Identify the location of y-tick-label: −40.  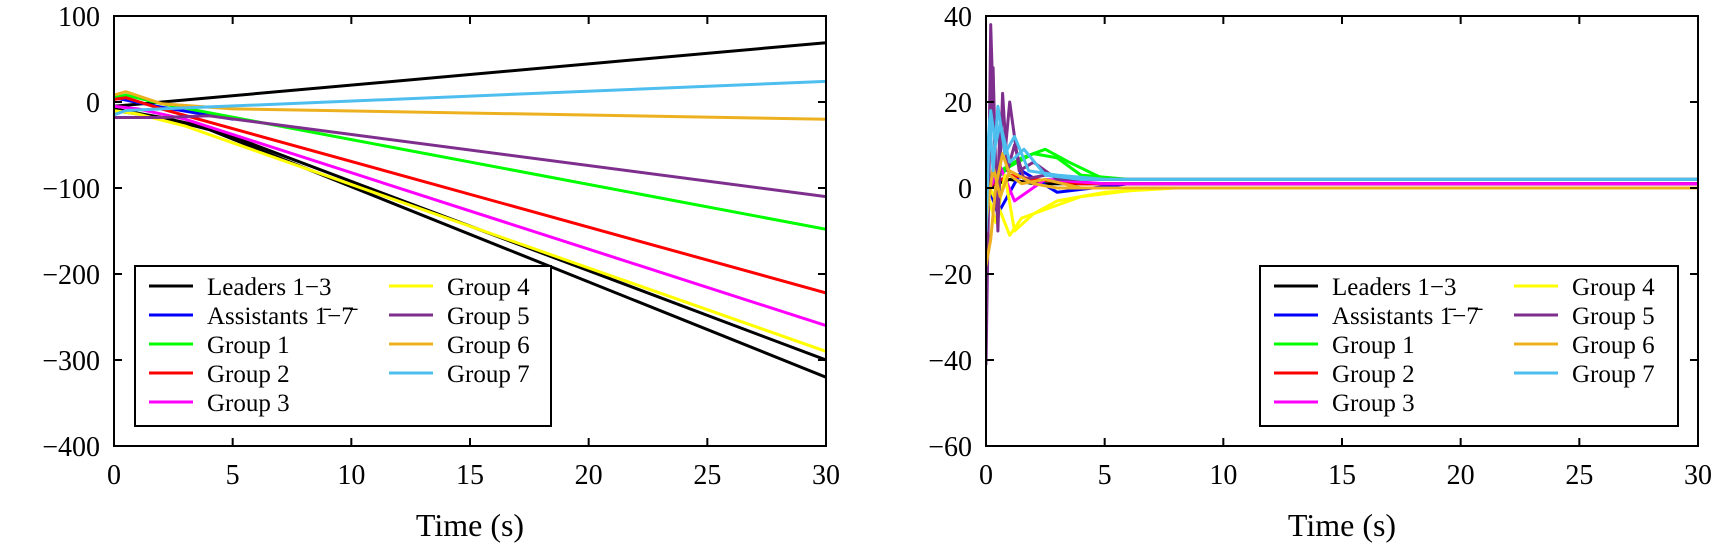
(950, 361).